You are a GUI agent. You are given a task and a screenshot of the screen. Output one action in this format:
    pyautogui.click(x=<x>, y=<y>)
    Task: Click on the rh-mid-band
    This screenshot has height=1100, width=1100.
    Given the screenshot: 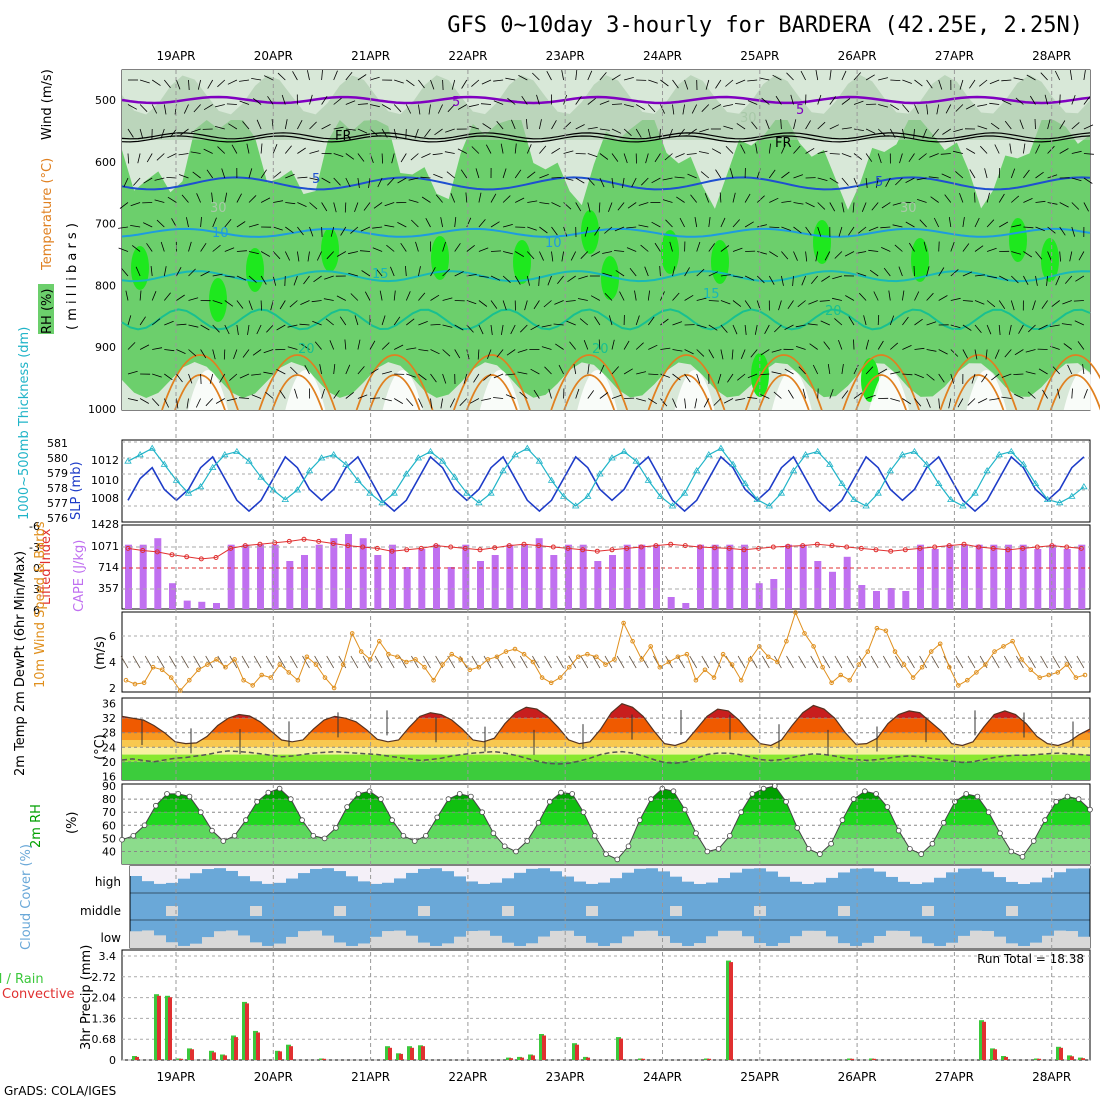 What is the action you would take?
    pyautogui.click(x=606, y=107)
    